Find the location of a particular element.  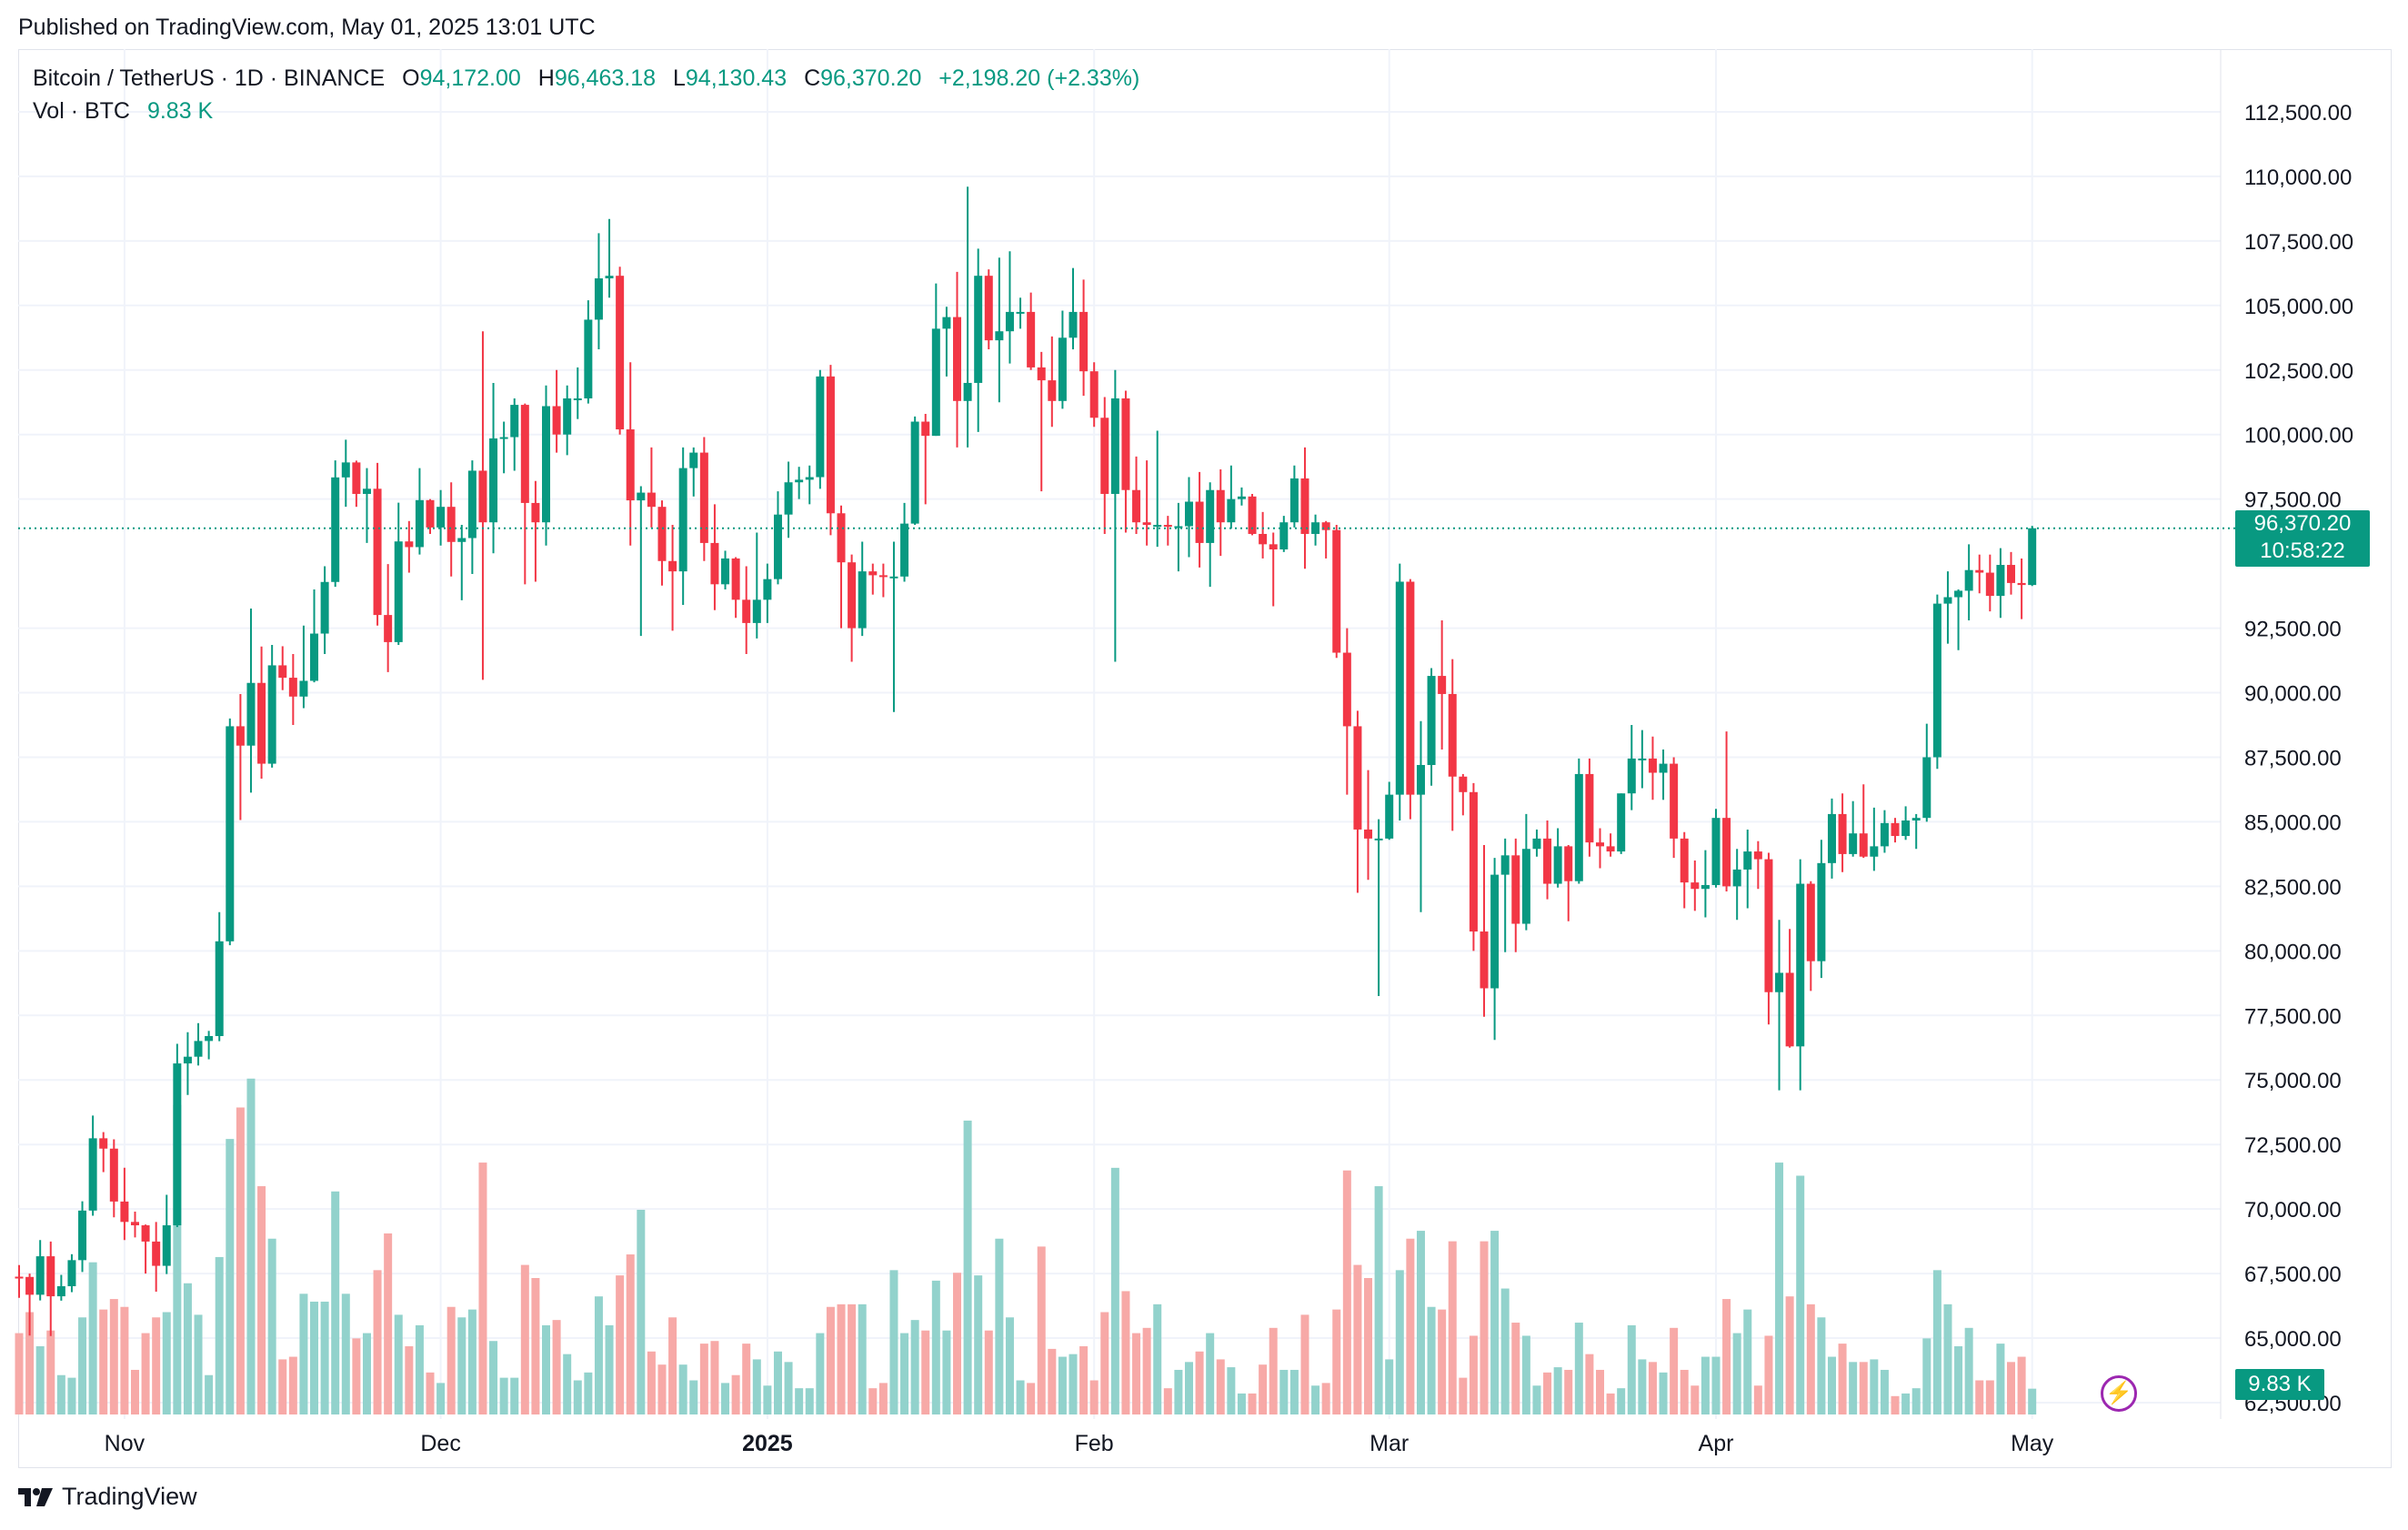

tradingview-logo: TradingView is located at coordinates (107, 1497).